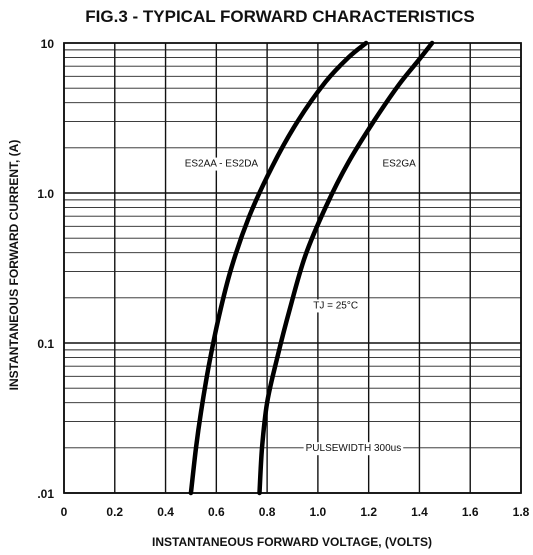  I want to click on series-labels: ES2AA - ES2DA ES2GA, so click(300, 164).